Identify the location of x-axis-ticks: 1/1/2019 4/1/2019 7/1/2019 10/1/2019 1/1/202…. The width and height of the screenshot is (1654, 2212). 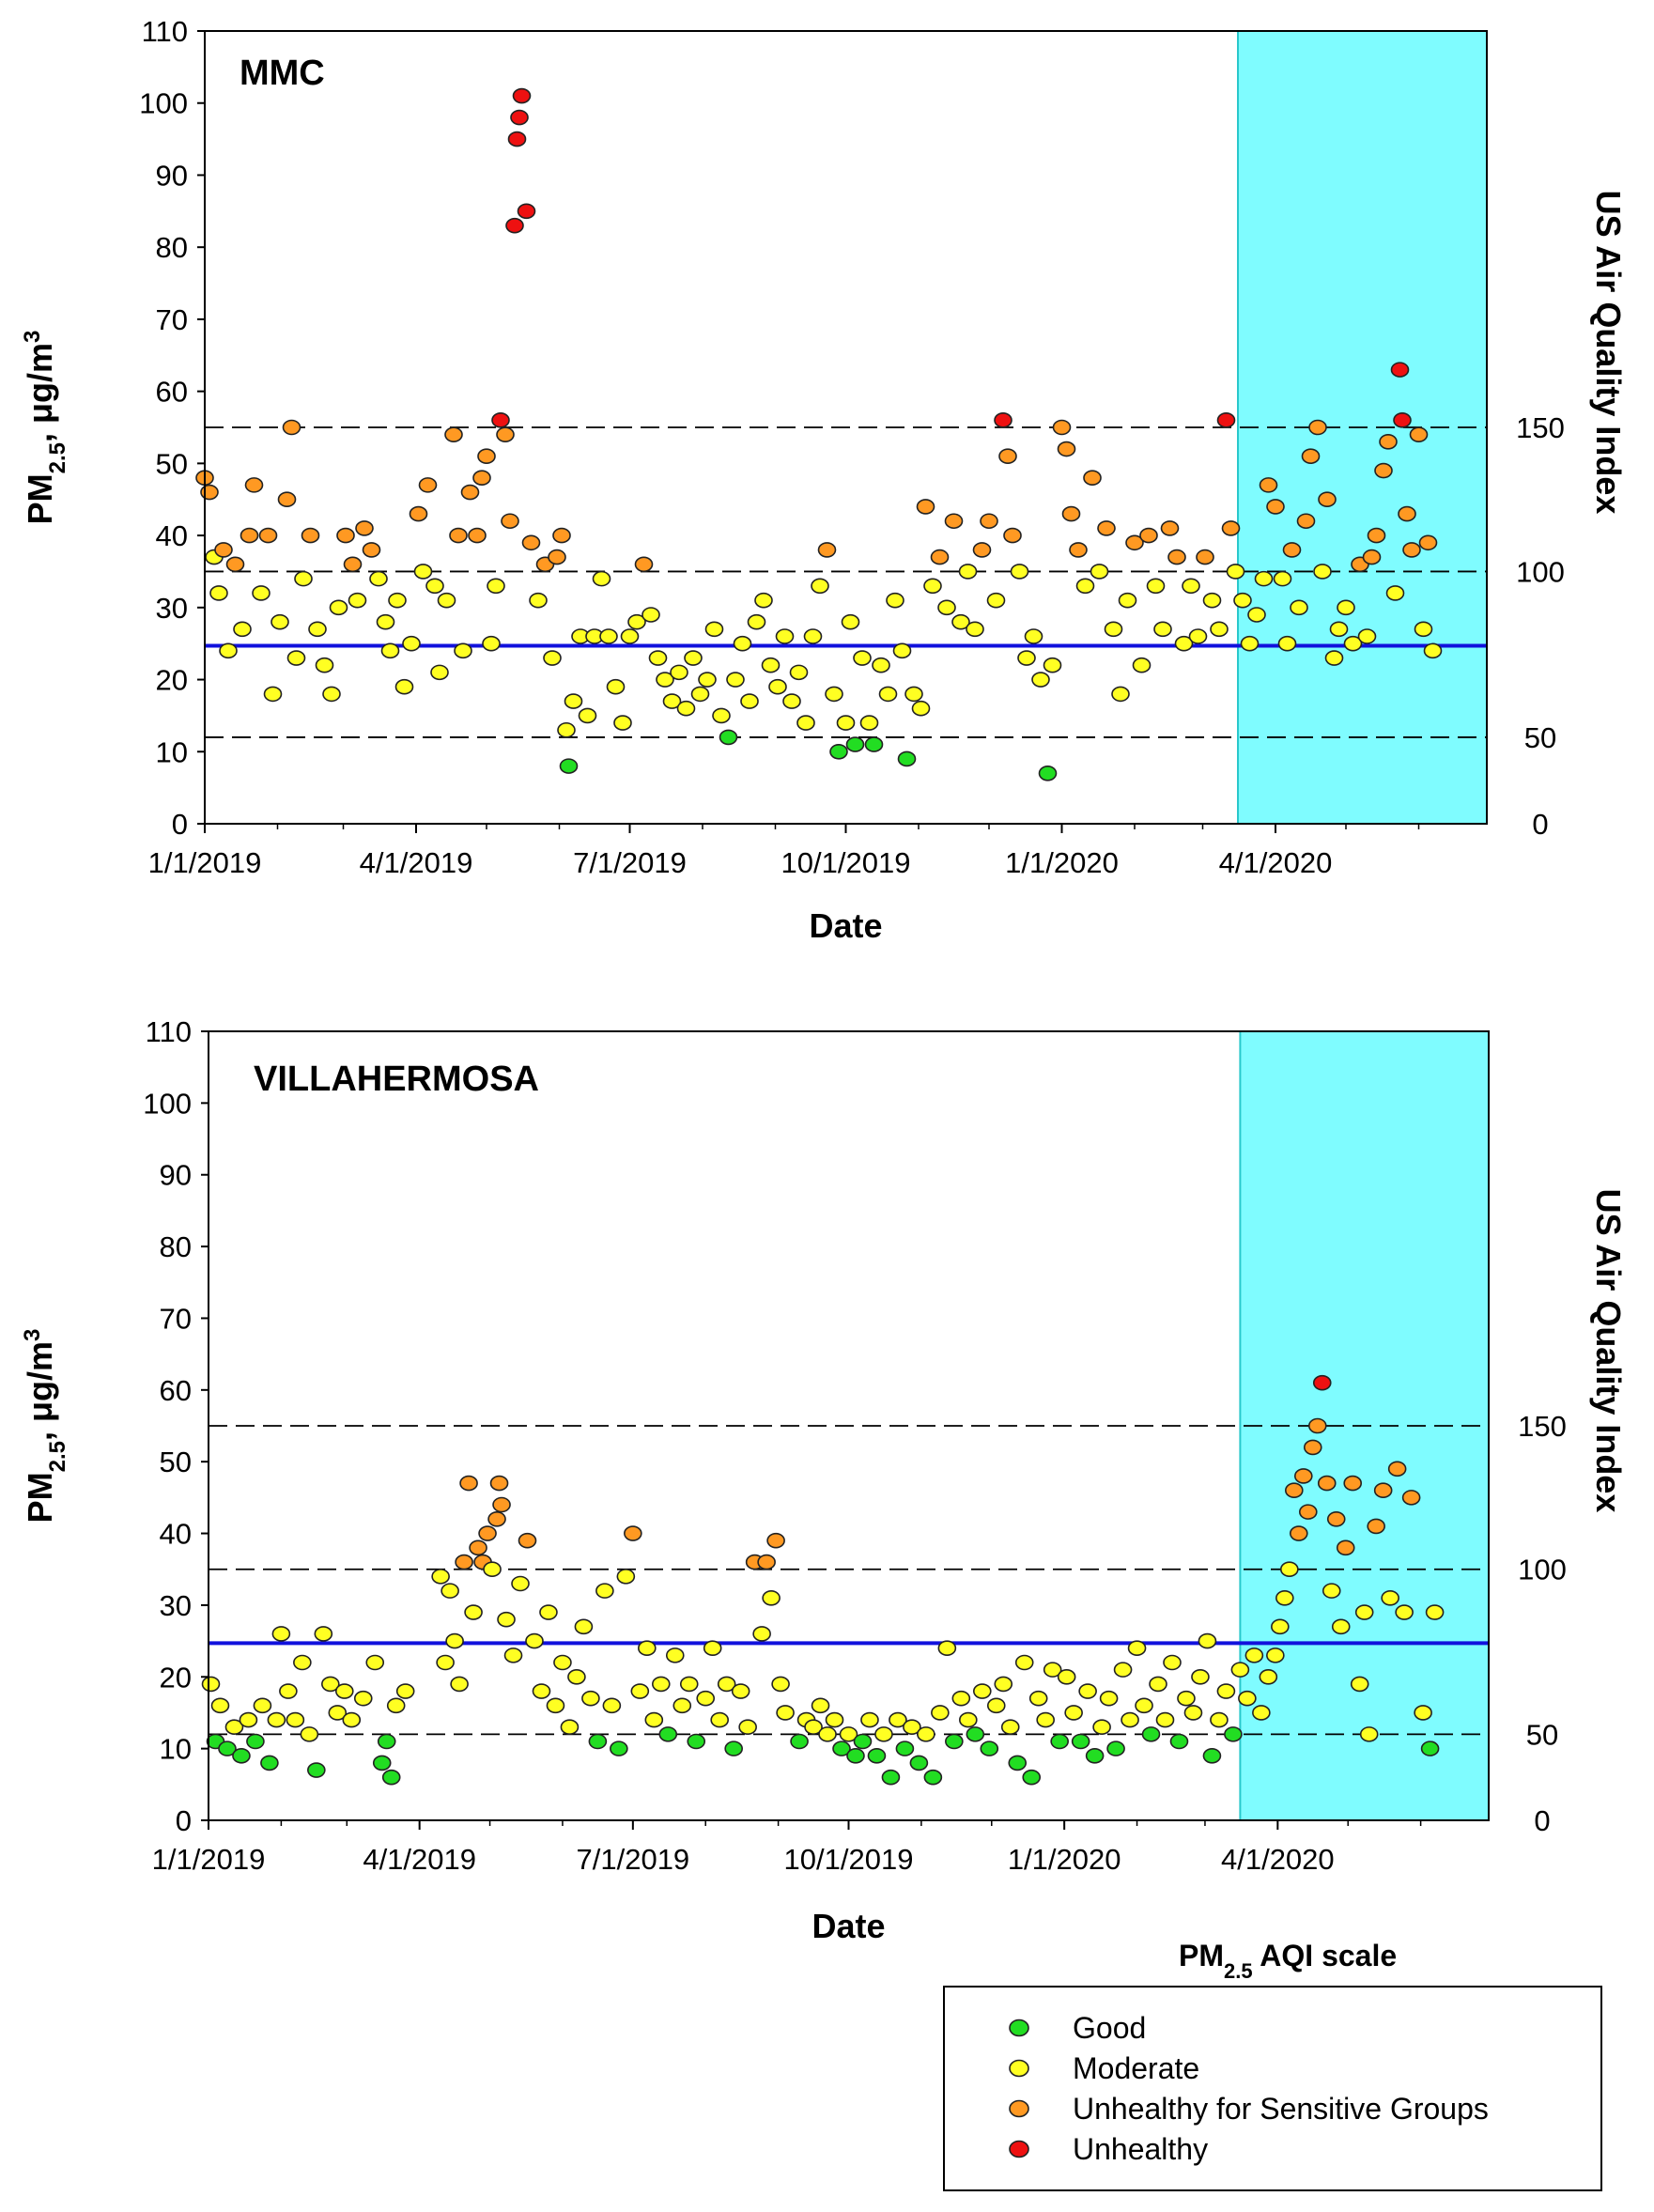
(787, 1848).